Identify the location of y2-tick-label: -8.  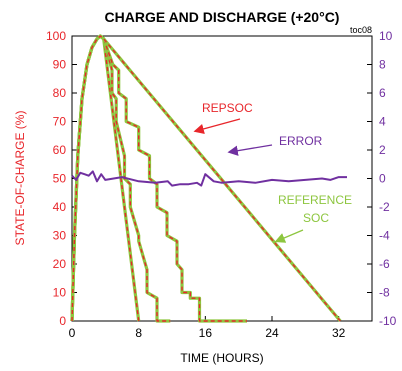
(384, 293).